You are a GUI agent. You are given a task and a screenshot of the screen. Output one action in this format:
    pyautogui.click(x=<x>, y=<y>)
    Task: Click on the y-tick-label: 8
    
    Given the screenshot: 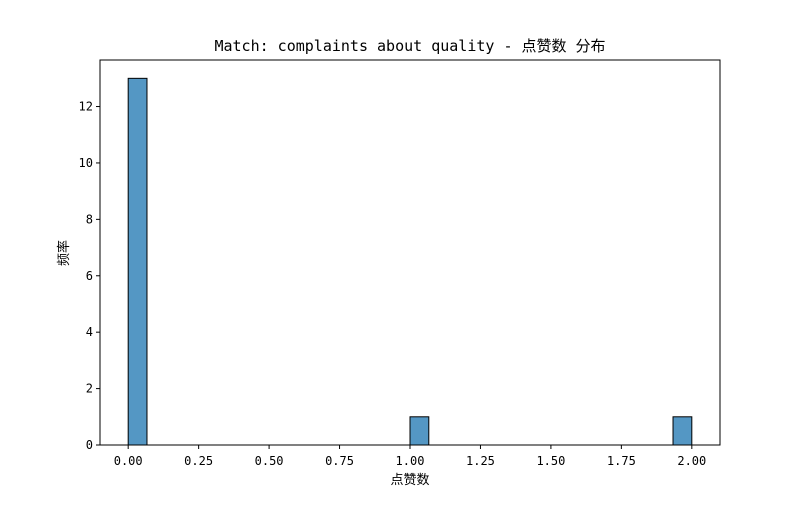 What is the action you would take?
    pyautogui.click(x=89, y=219)
    